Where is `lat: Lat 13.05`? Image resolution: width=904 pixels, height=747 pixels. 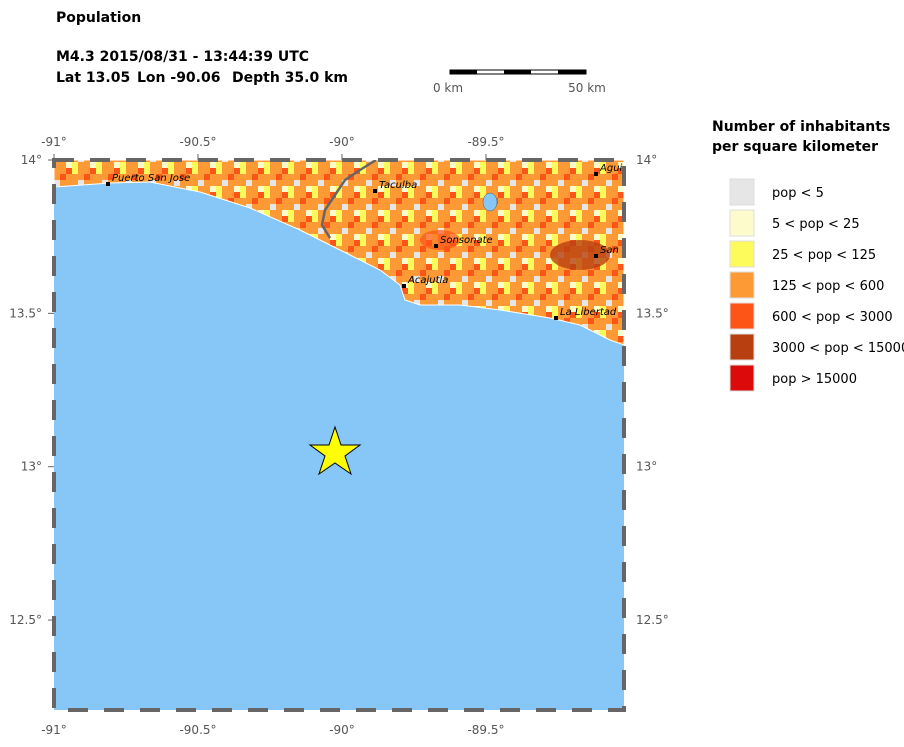 lat: Lat 13.05 is located at coordinates (93, 78).